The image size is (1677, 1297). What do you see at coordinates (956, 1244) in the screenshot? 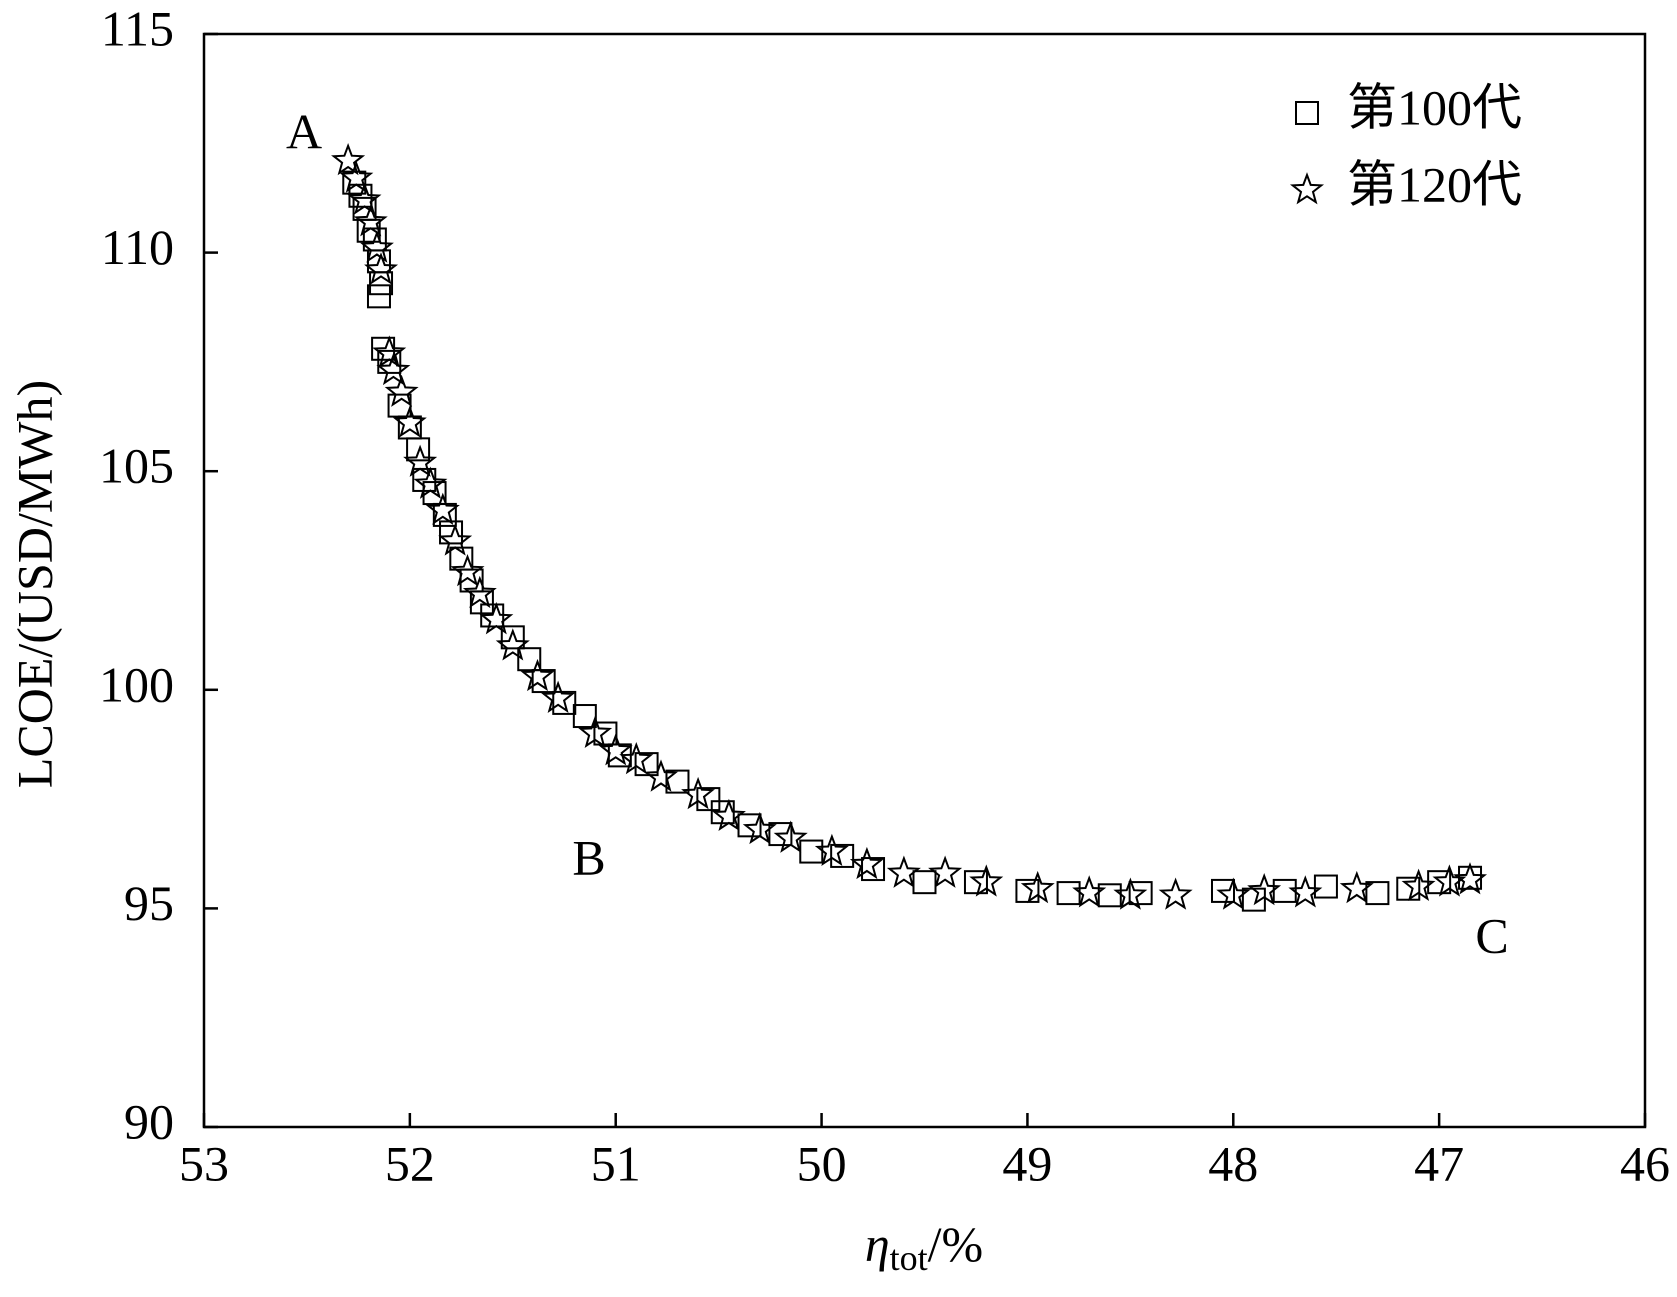
I see `x-label-unit: /%` at bounding box center [956, 1244].